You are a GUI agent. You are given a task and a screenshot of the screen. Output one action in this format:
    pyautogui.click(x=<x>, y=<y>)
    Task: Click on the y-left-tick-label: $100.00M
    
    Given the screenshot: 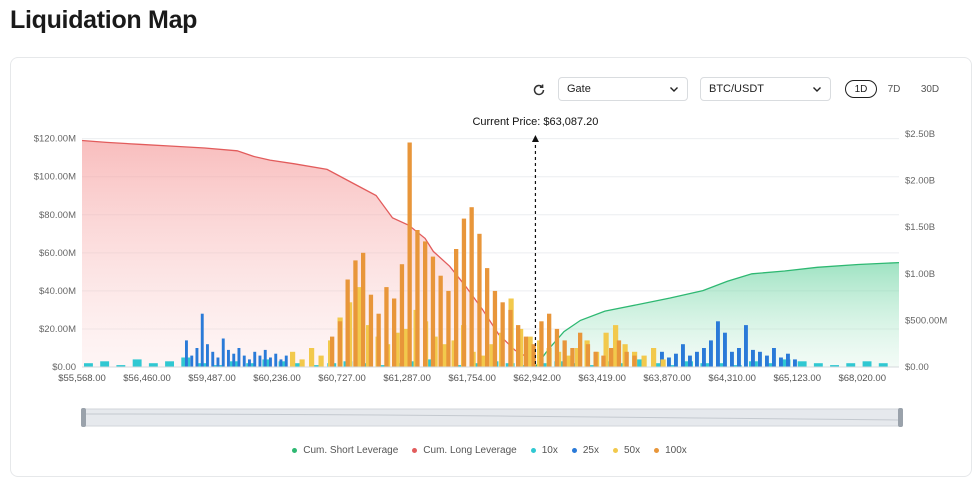 What is the action you would take?
    pyautogui.click(x=55, y=177)
    